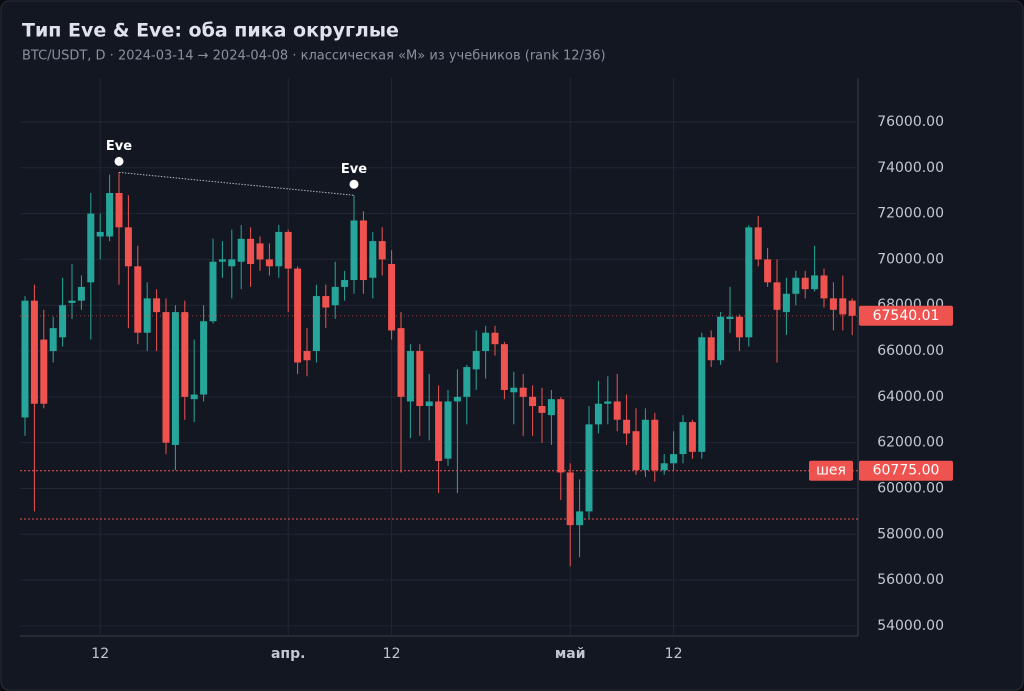  What do you see at coordinates (910, 214) in the screenshot?
I see `y-tick-label: 72000.00` at bounding box center [910, 214].